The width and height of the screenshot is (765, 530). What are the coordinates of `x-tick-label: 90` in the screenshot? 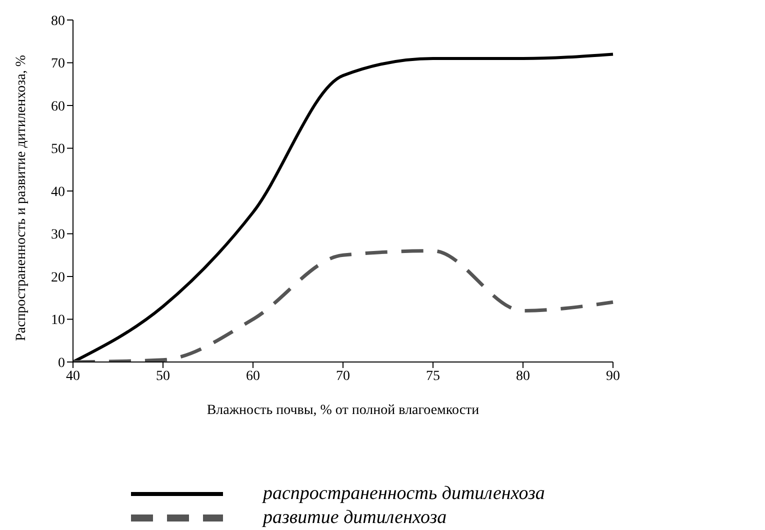 It's located at (613, 376).